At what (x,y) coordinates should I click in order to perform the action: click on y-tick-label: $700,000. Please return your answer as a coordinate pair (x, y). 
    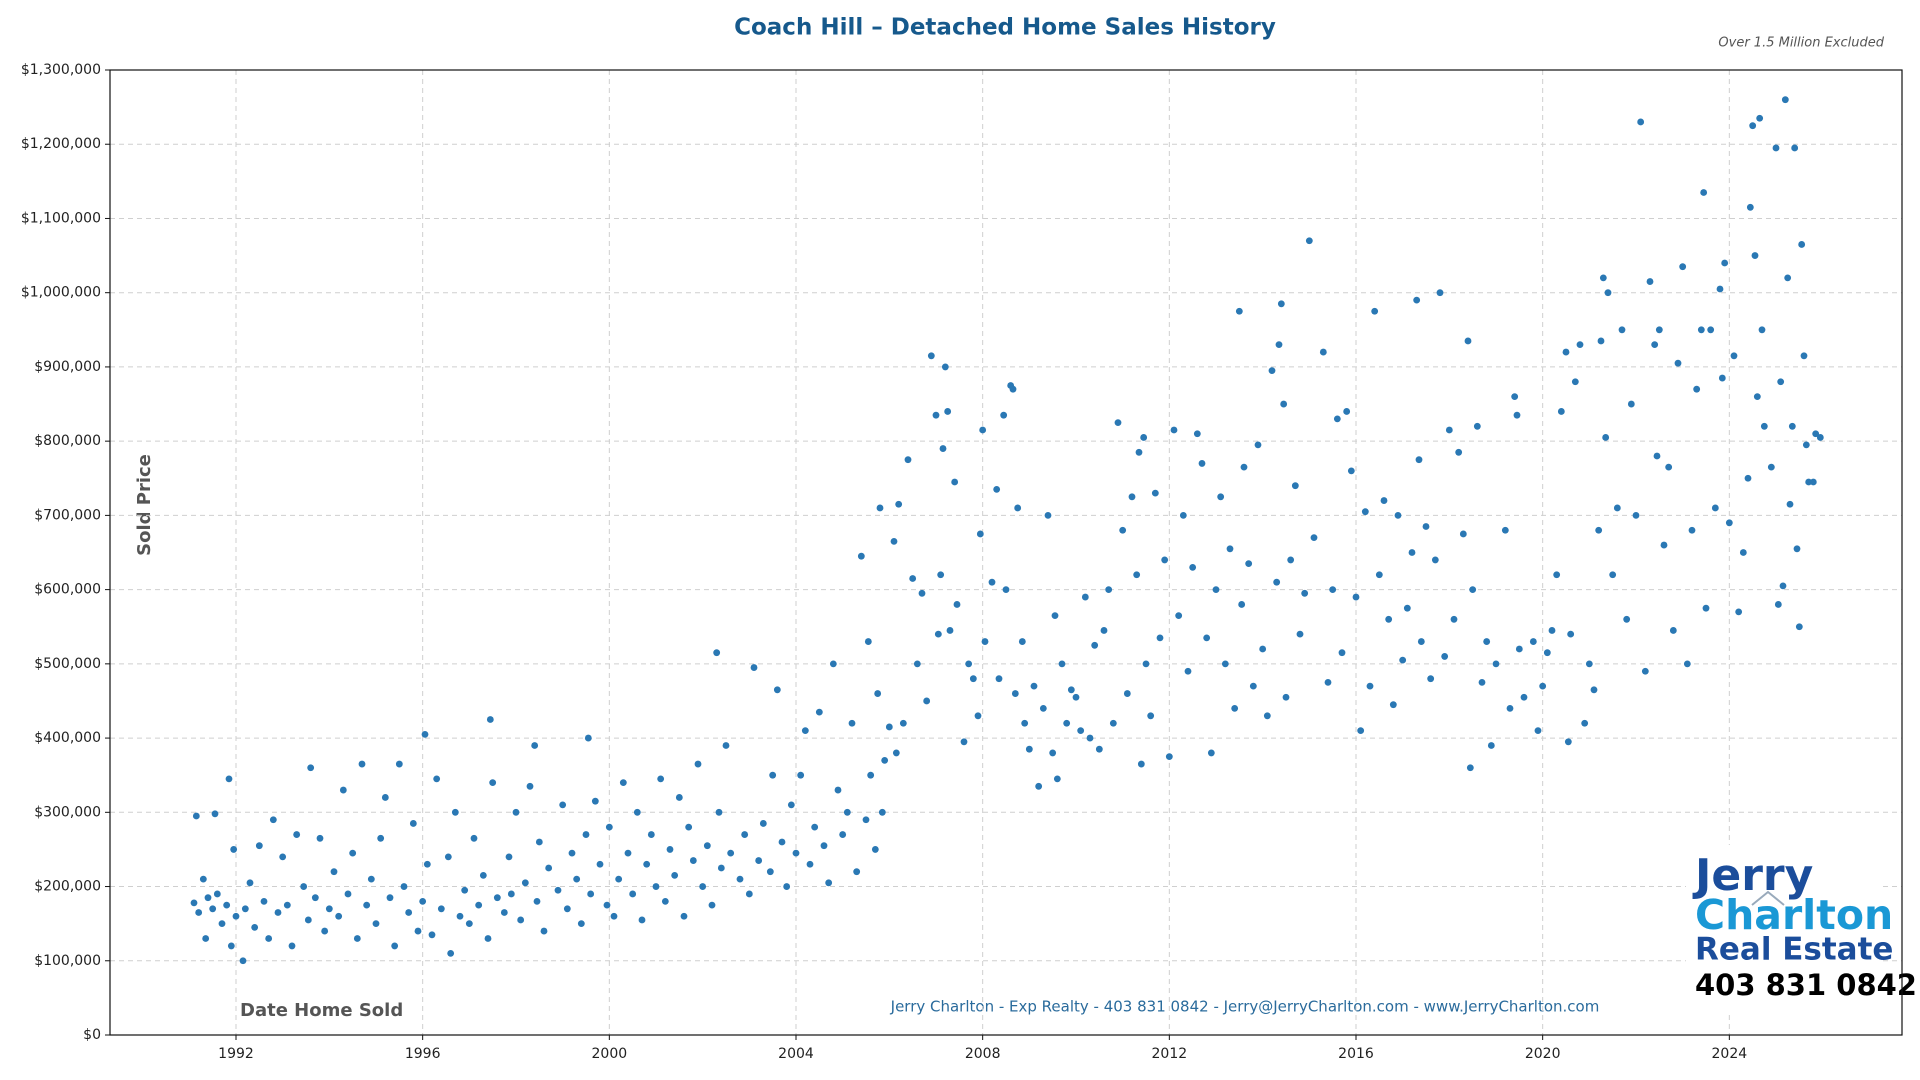
    Looking at the image, I should click on (67, 515).